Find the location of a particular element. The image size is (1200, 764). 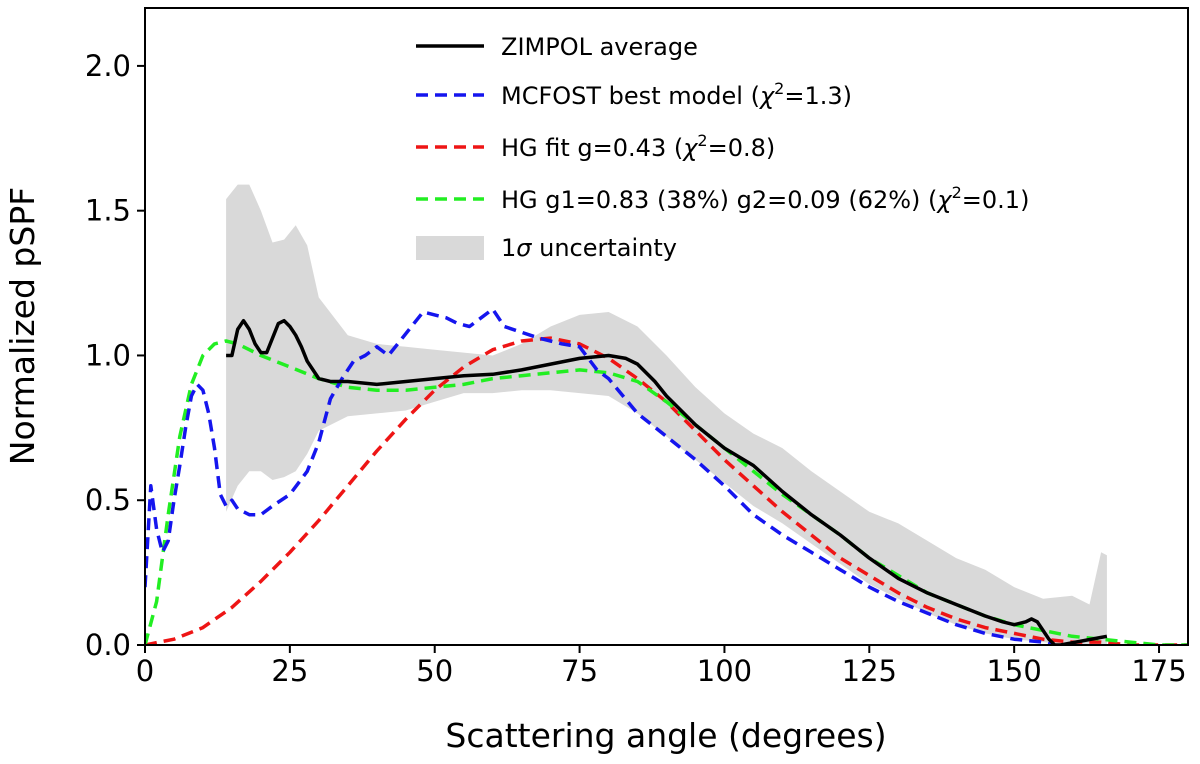

legend-label-hg-fit: HG fit g=0.43 (χ2=0.8) is located at coordinates (638, 146).